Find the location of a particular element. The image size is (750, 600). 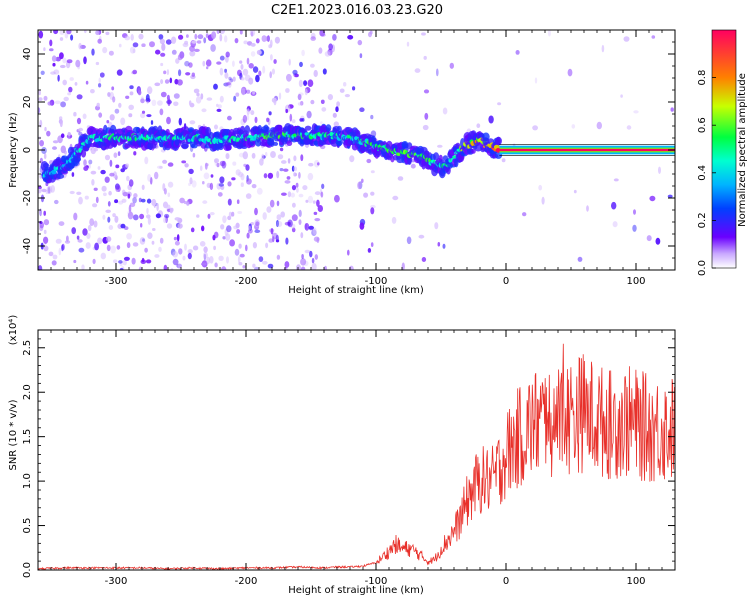

colorbar-label: Normalized spectral amplitude is located at coordinates (742, 150).